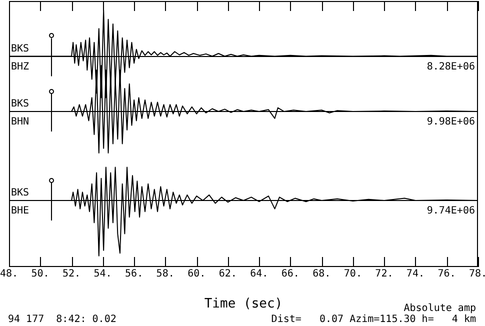 This screenshot has height=326, width=485. What do you see at coordinates (9, 274) in the screenshot?
I see `x-tick-label: 48.` at bounding box center [9, 274].